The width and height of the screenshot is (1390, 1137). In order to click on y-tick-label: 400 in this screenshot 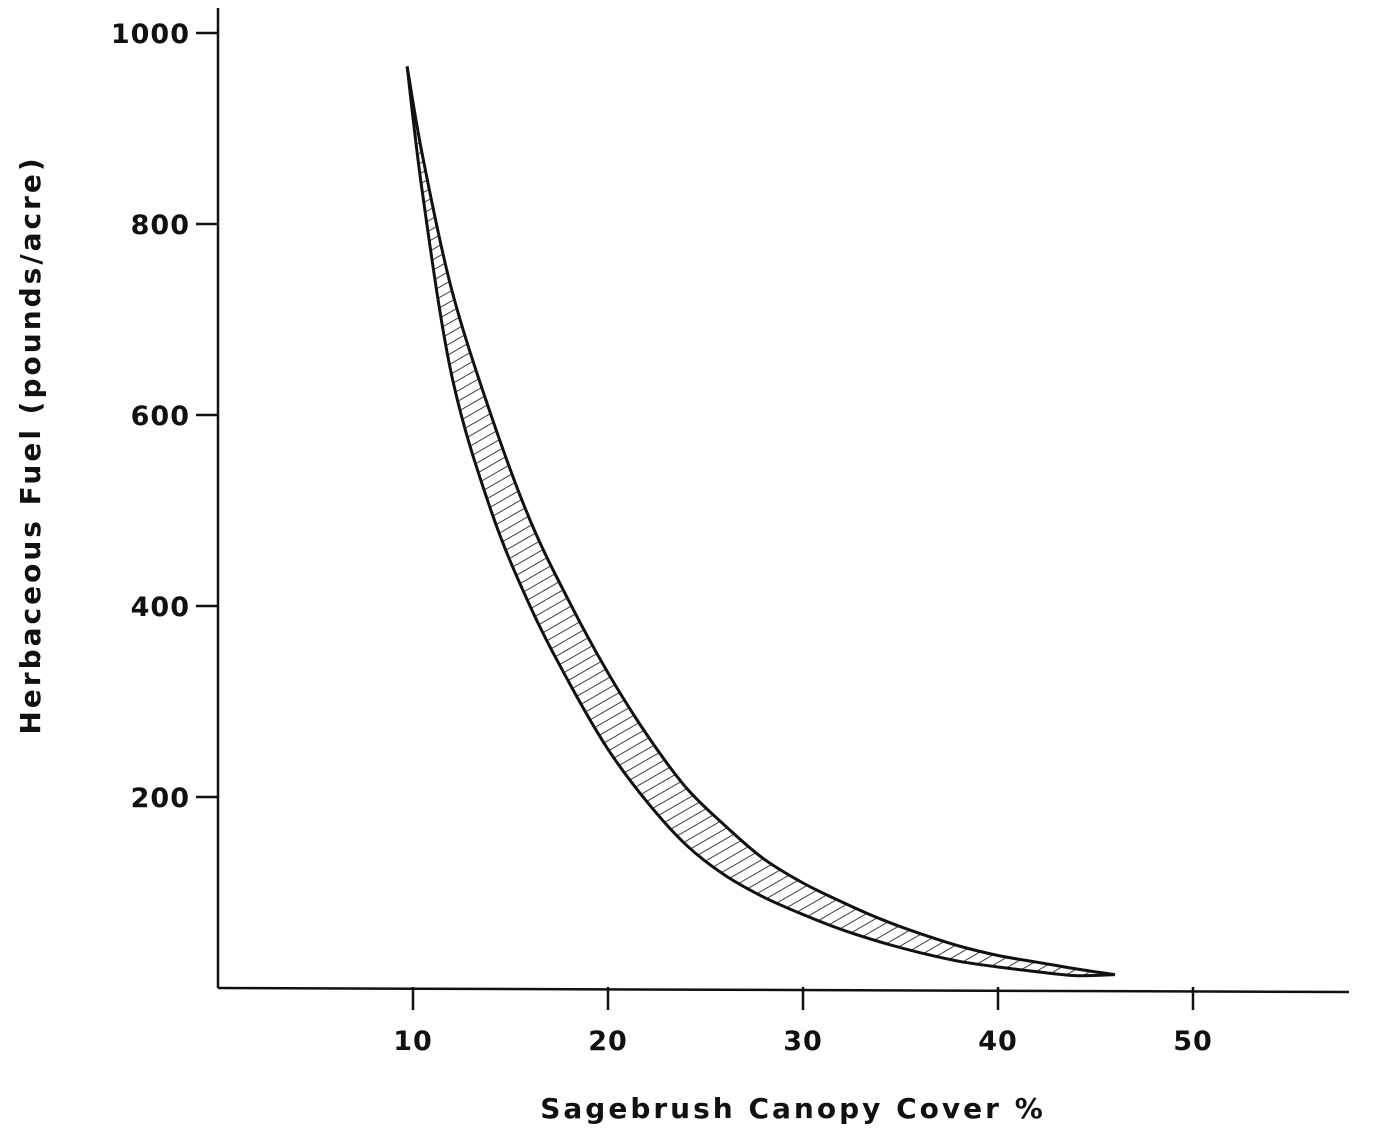, I will do `click(160, 607)`.